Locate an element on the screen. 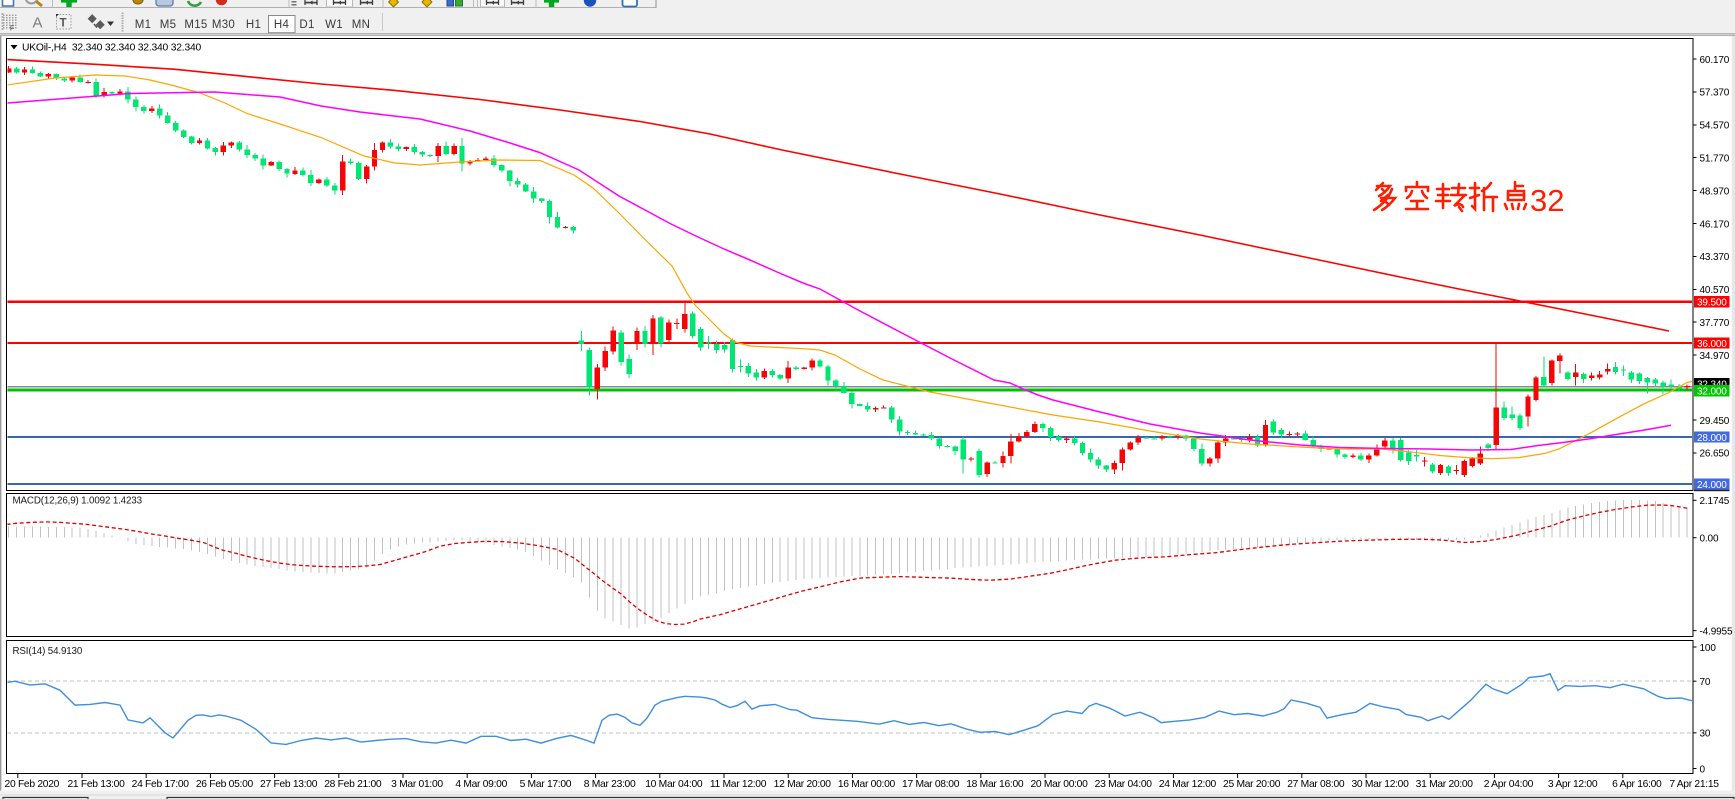  svg-text: 16 Mar 00:00 is located at coordinates (867, 784).